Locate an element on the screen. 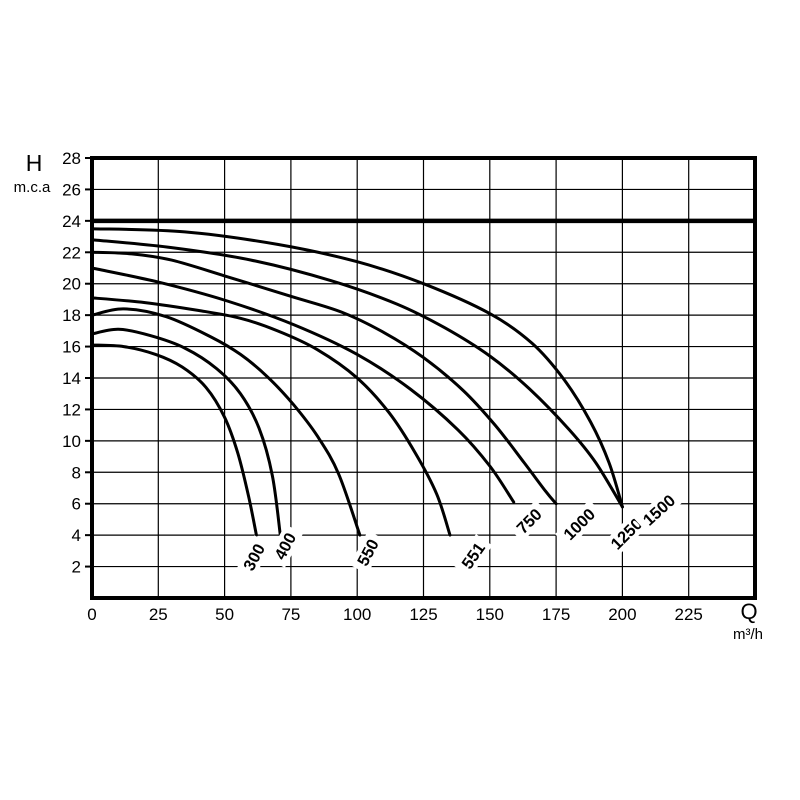 This screenshot has width=800, height=800. curve-label-551: 551 is located at coordinates (473, 555).